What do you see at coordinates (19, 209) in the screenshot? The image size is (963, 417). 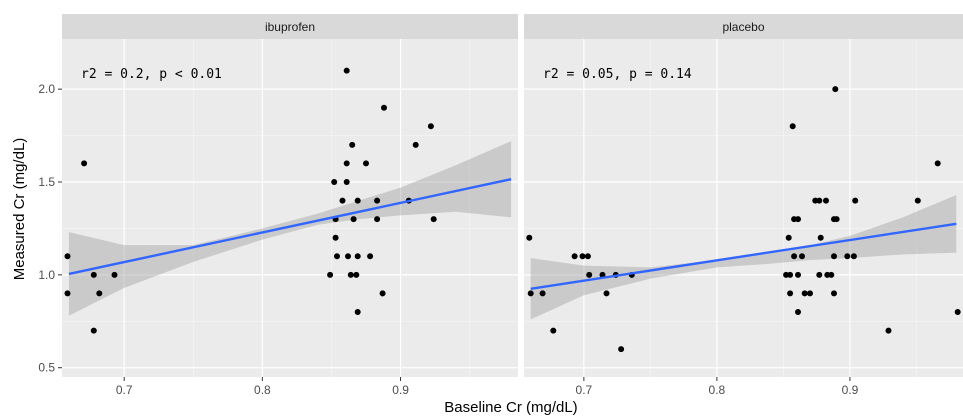 I see `y-axis-title: Measured Cr (mg/dL)` at bounding box center [19, 209].